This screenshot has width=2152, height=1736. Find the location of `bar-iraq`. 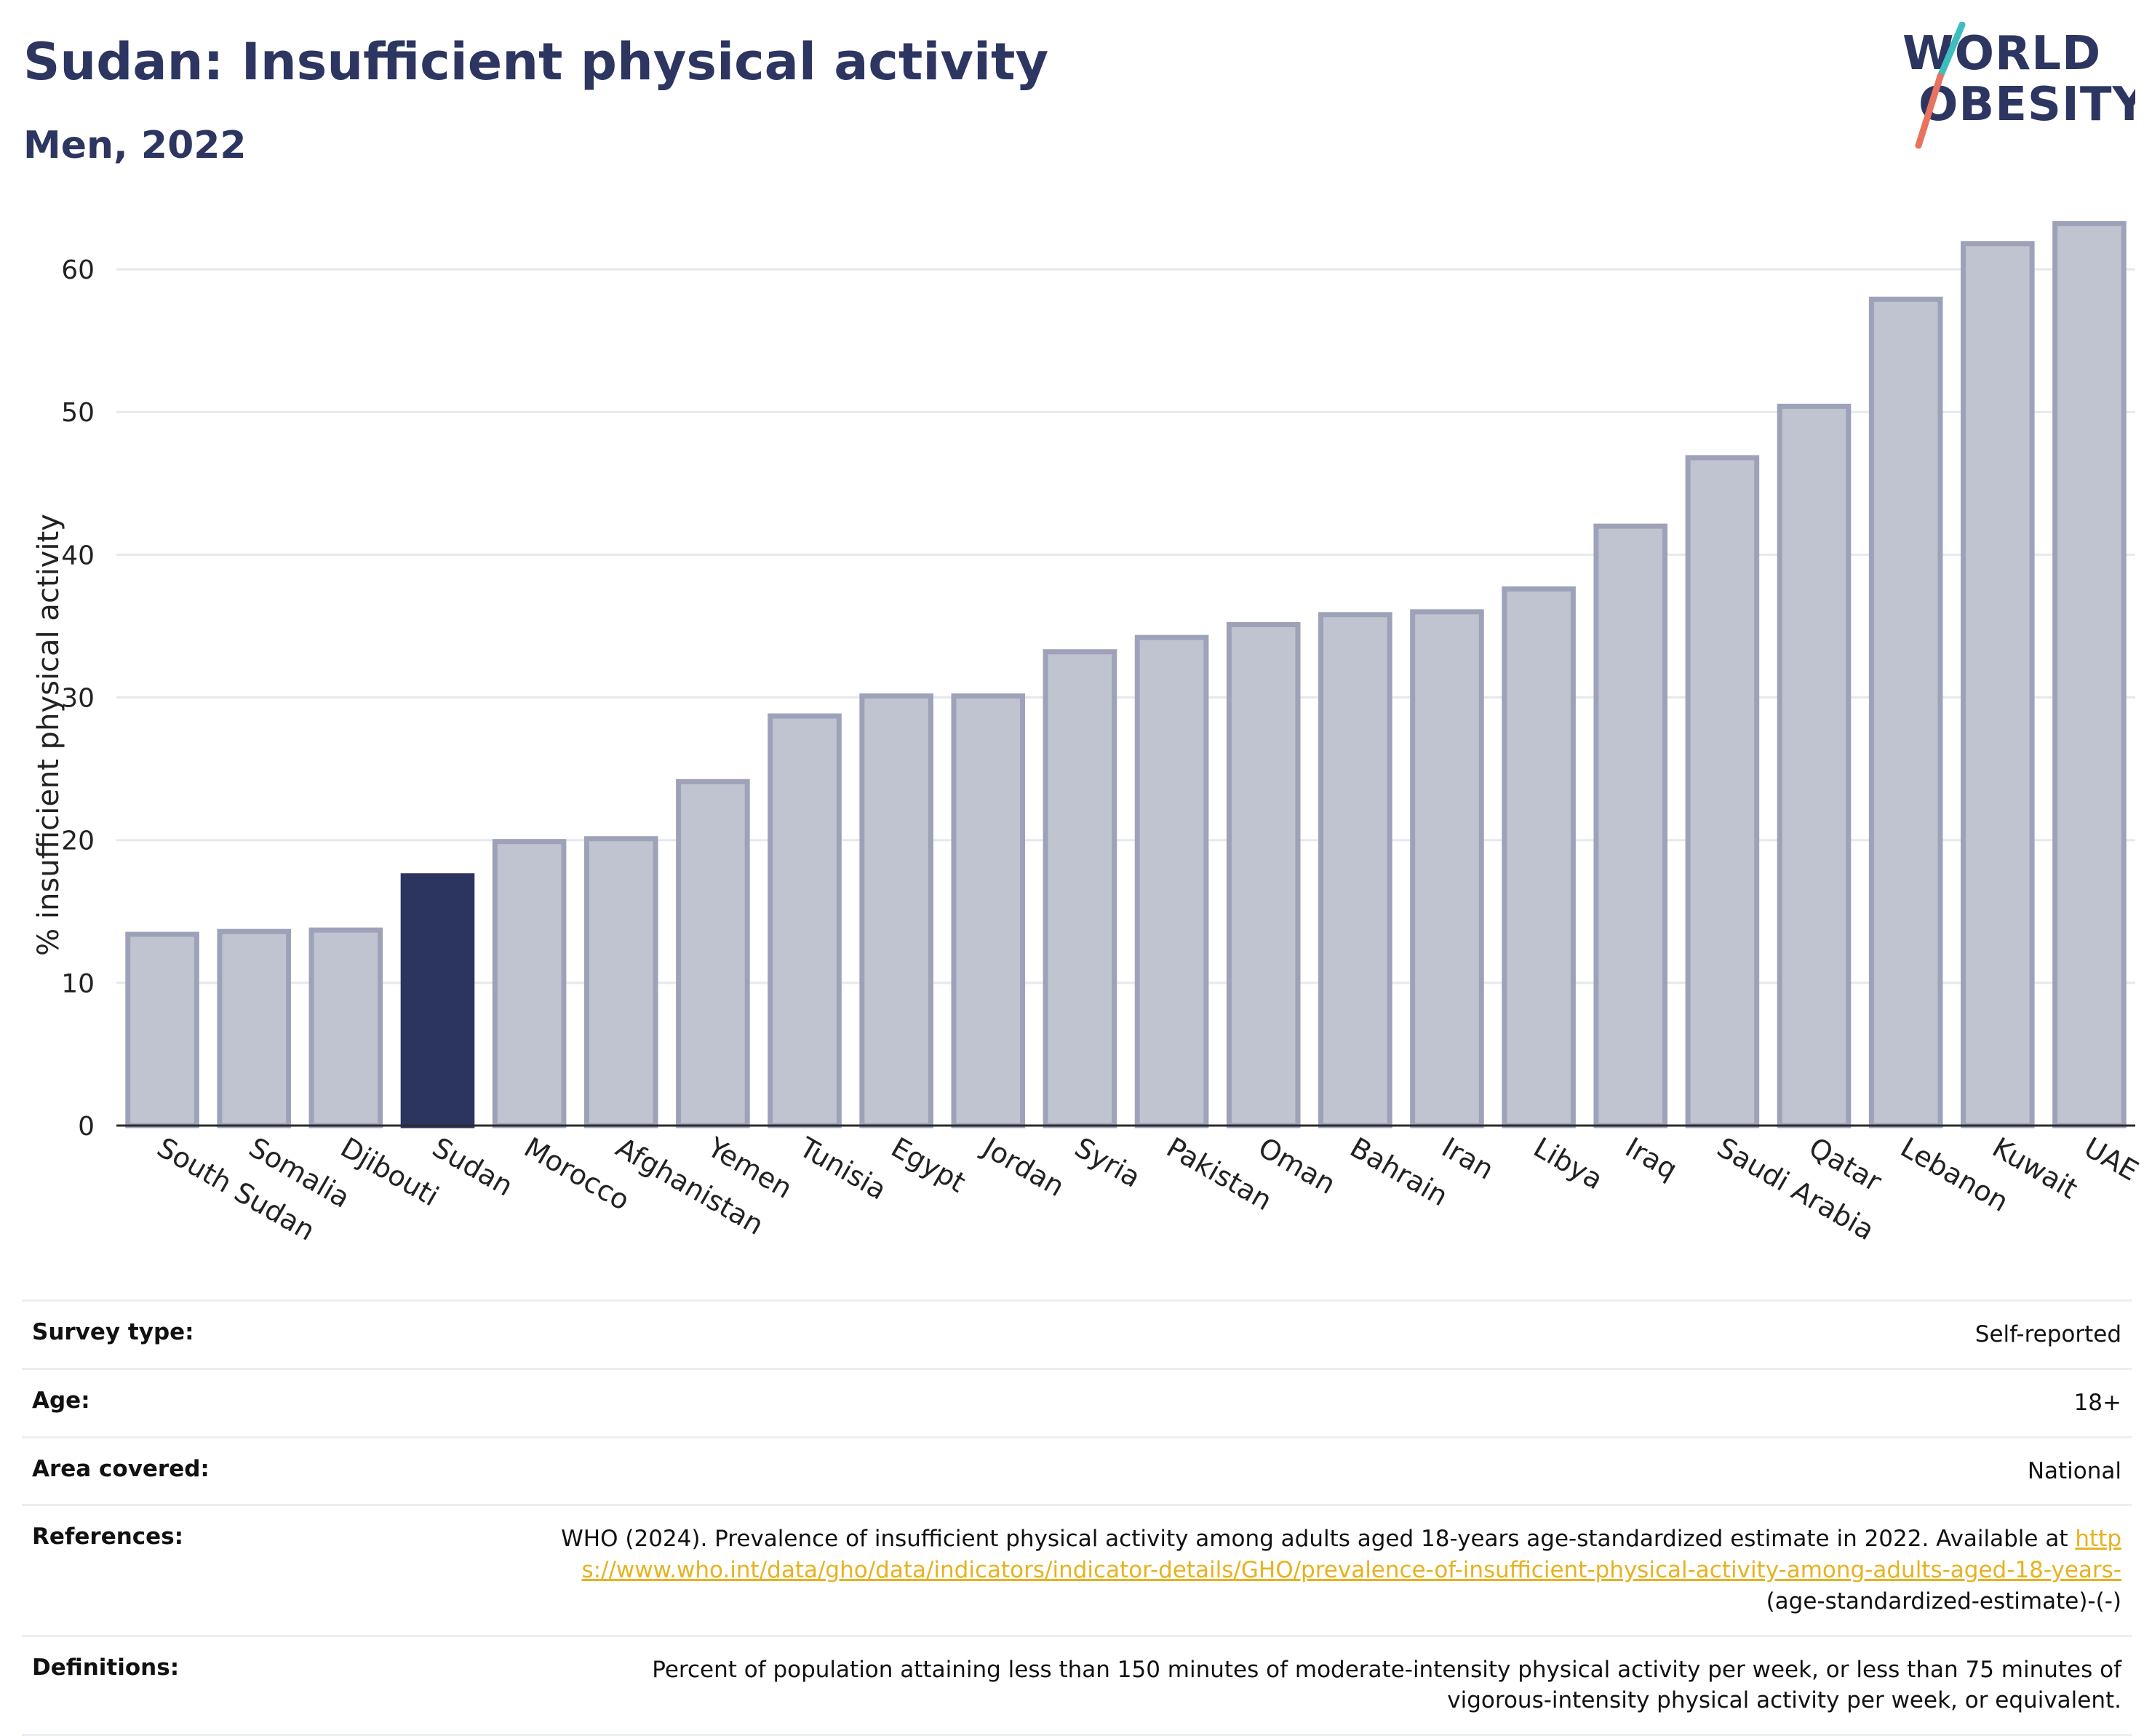

bar-iraq is located at coordinates (1631, 825).